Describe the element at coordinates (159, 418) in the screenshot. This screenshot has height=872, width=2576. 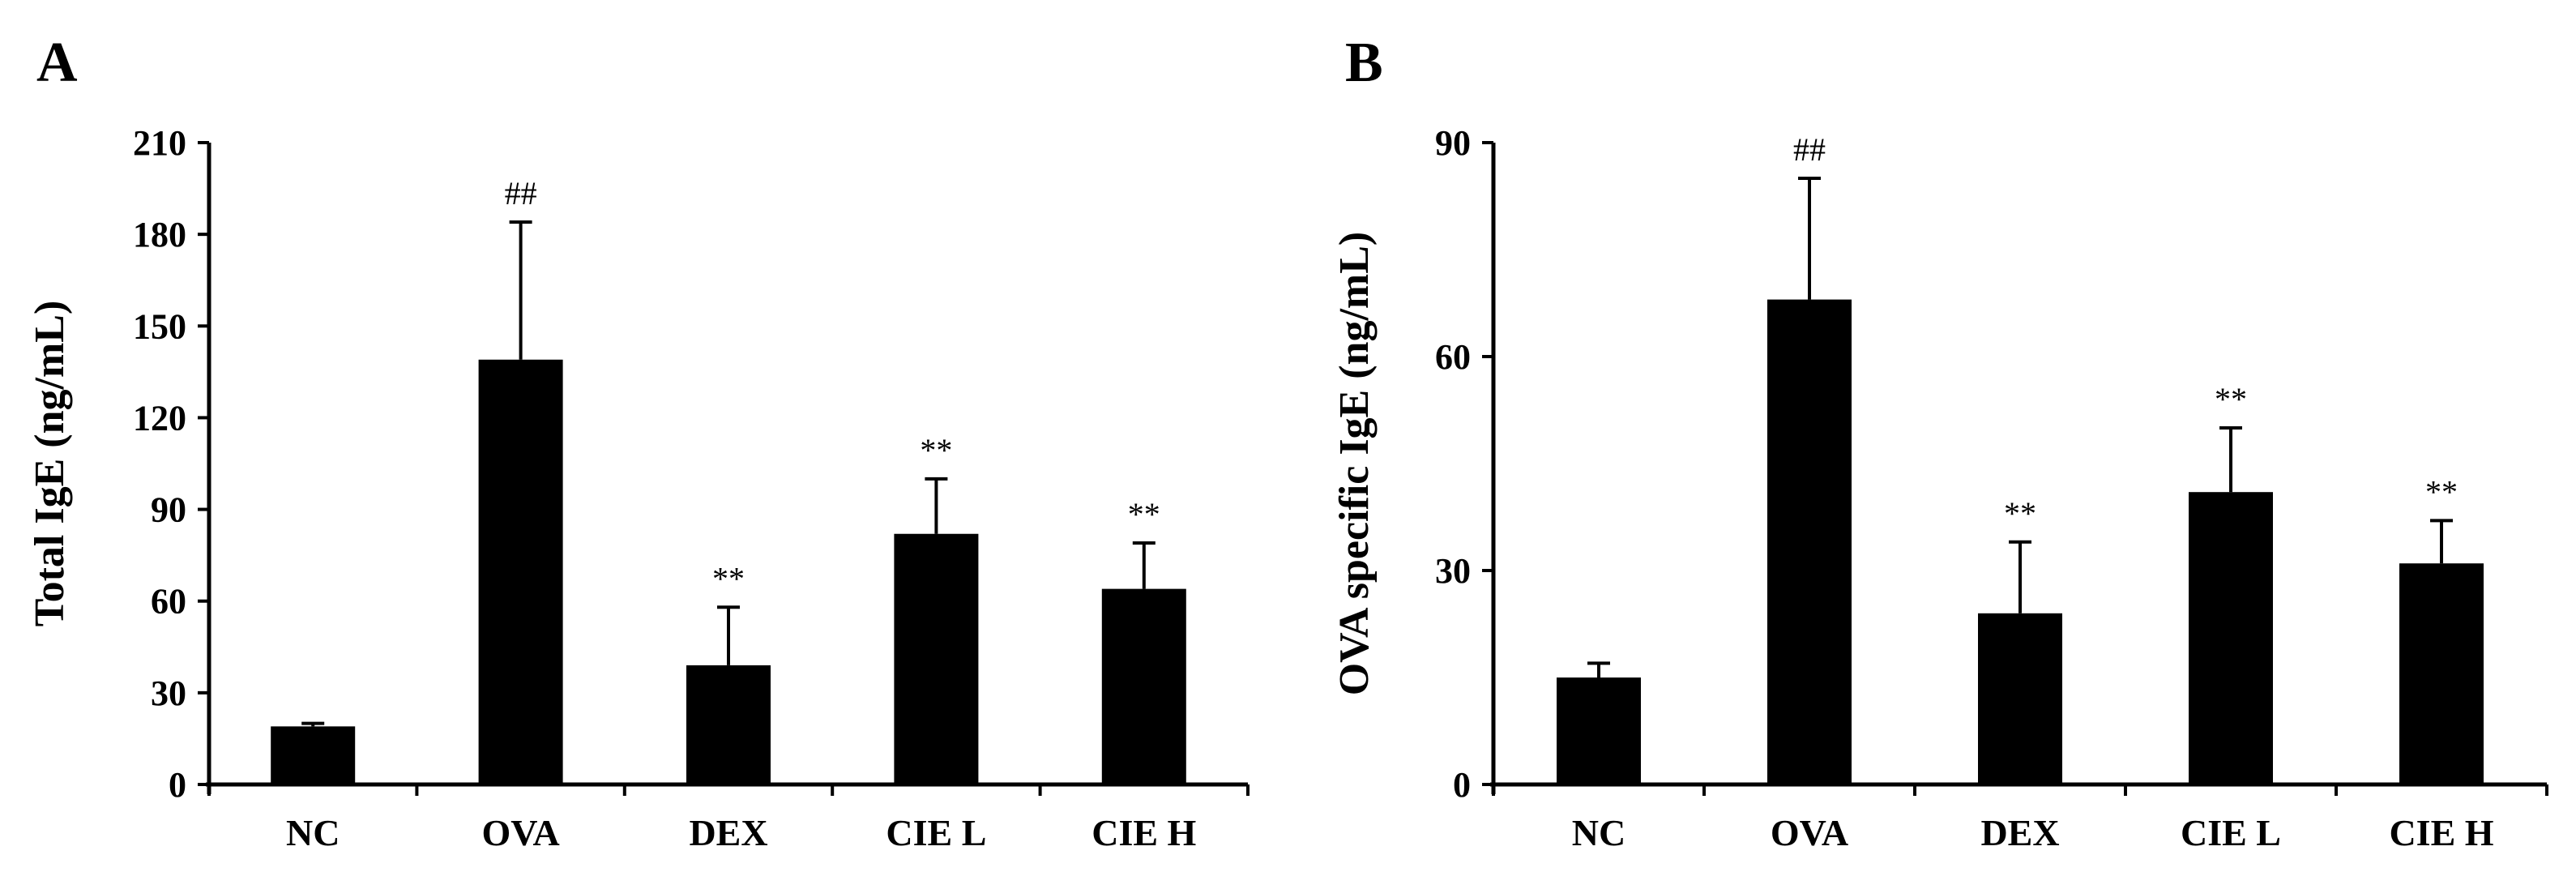
I see `panel-a-y-tick-label: 120` at that location.